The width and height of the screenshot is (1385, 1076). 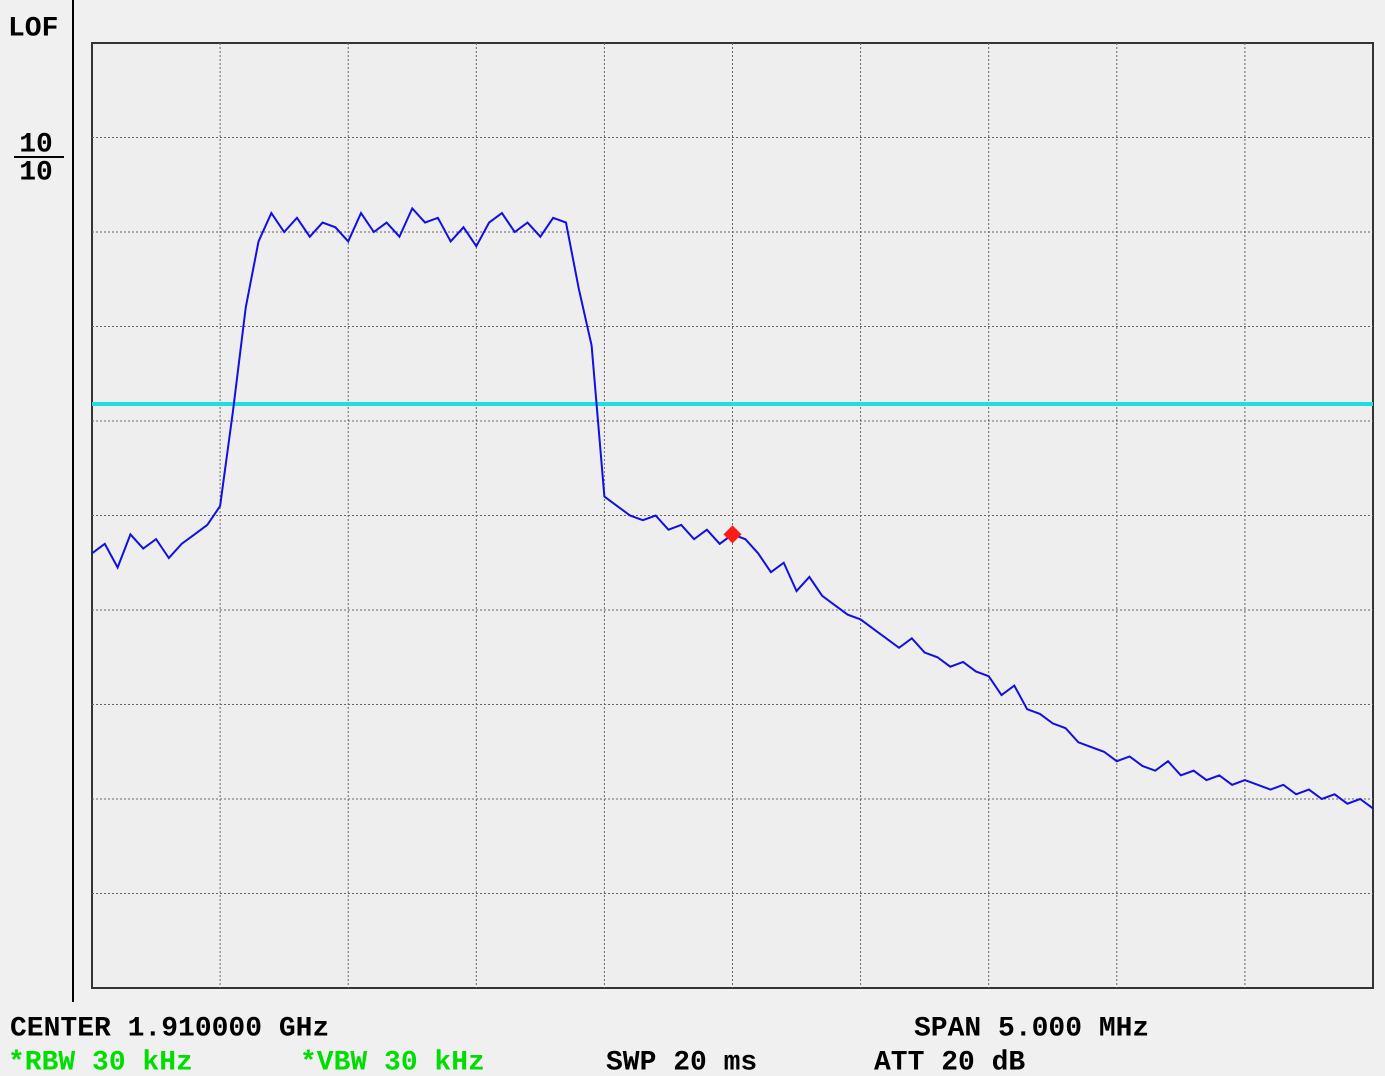 I want to click on marker, so click(x=732, y=534).